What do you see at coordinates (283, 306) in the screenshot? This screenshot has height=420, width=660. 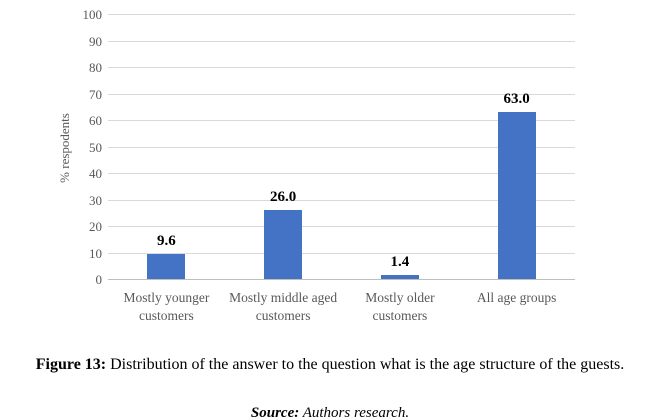 I see `x-category-label: Mostly middle aged customers` at bounding box center [283, 306].